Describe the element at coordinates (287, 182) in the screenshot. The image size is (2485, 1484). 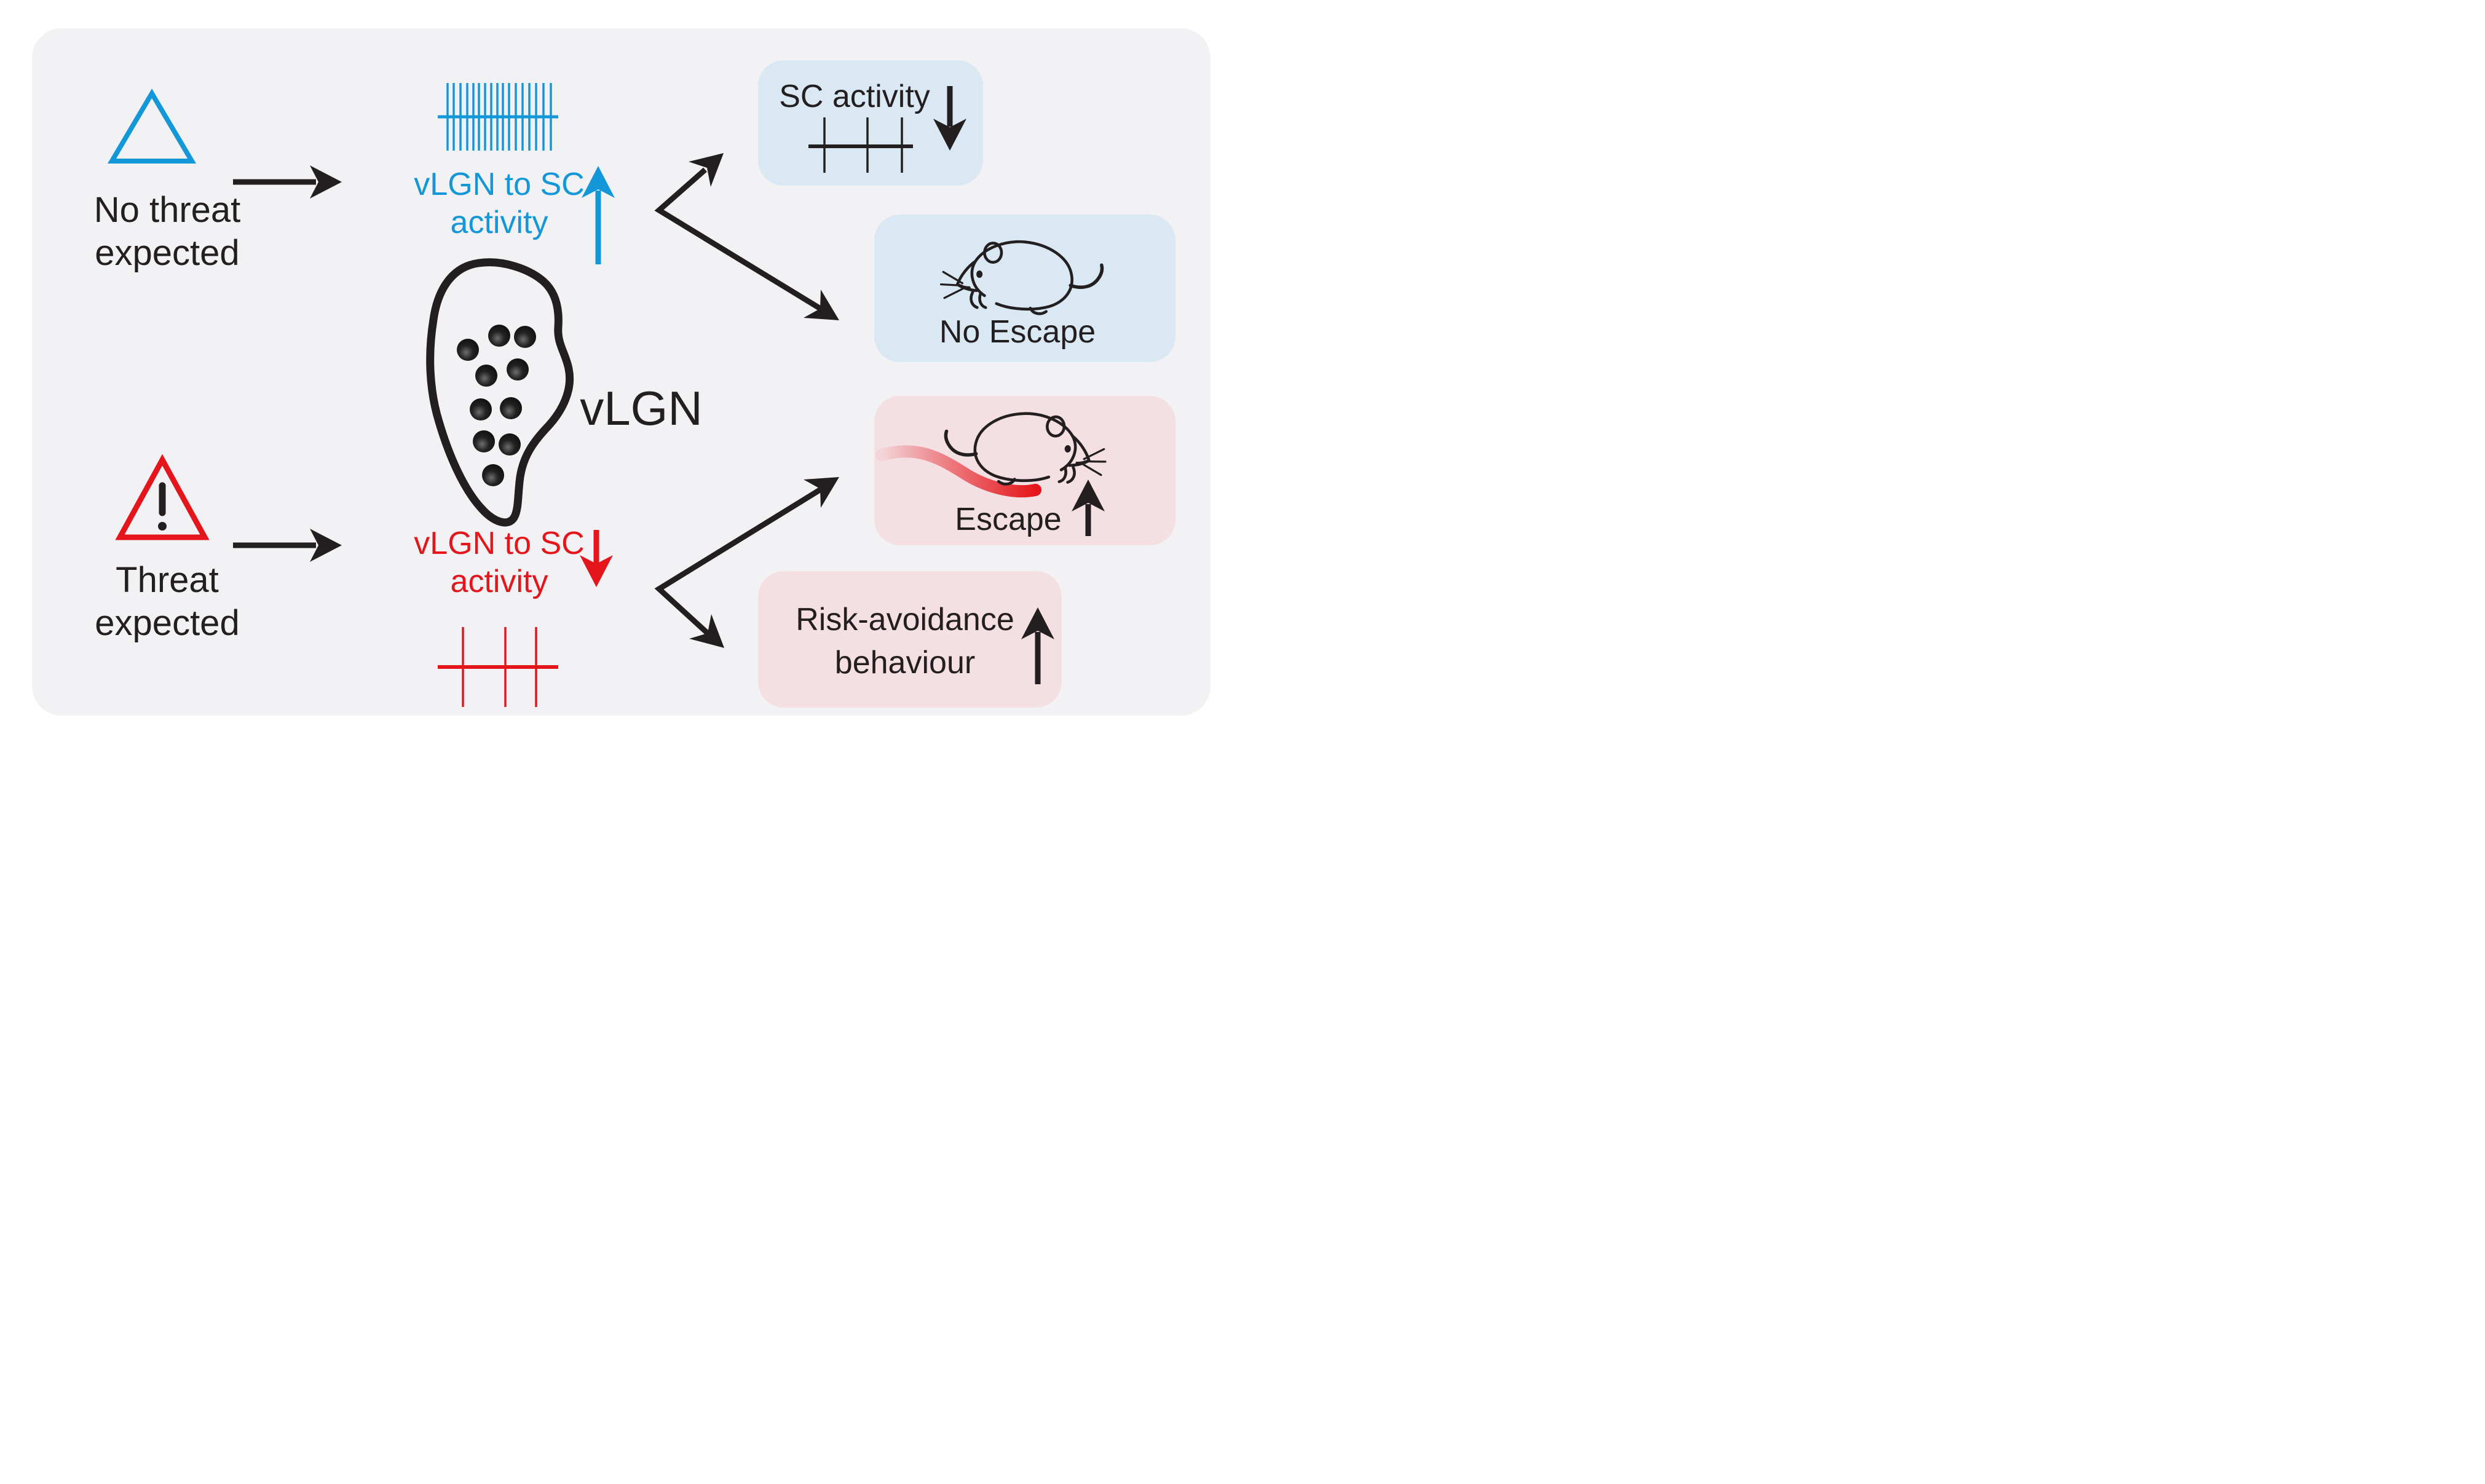
I see `arrow-no-threat-to-projection` at that location.